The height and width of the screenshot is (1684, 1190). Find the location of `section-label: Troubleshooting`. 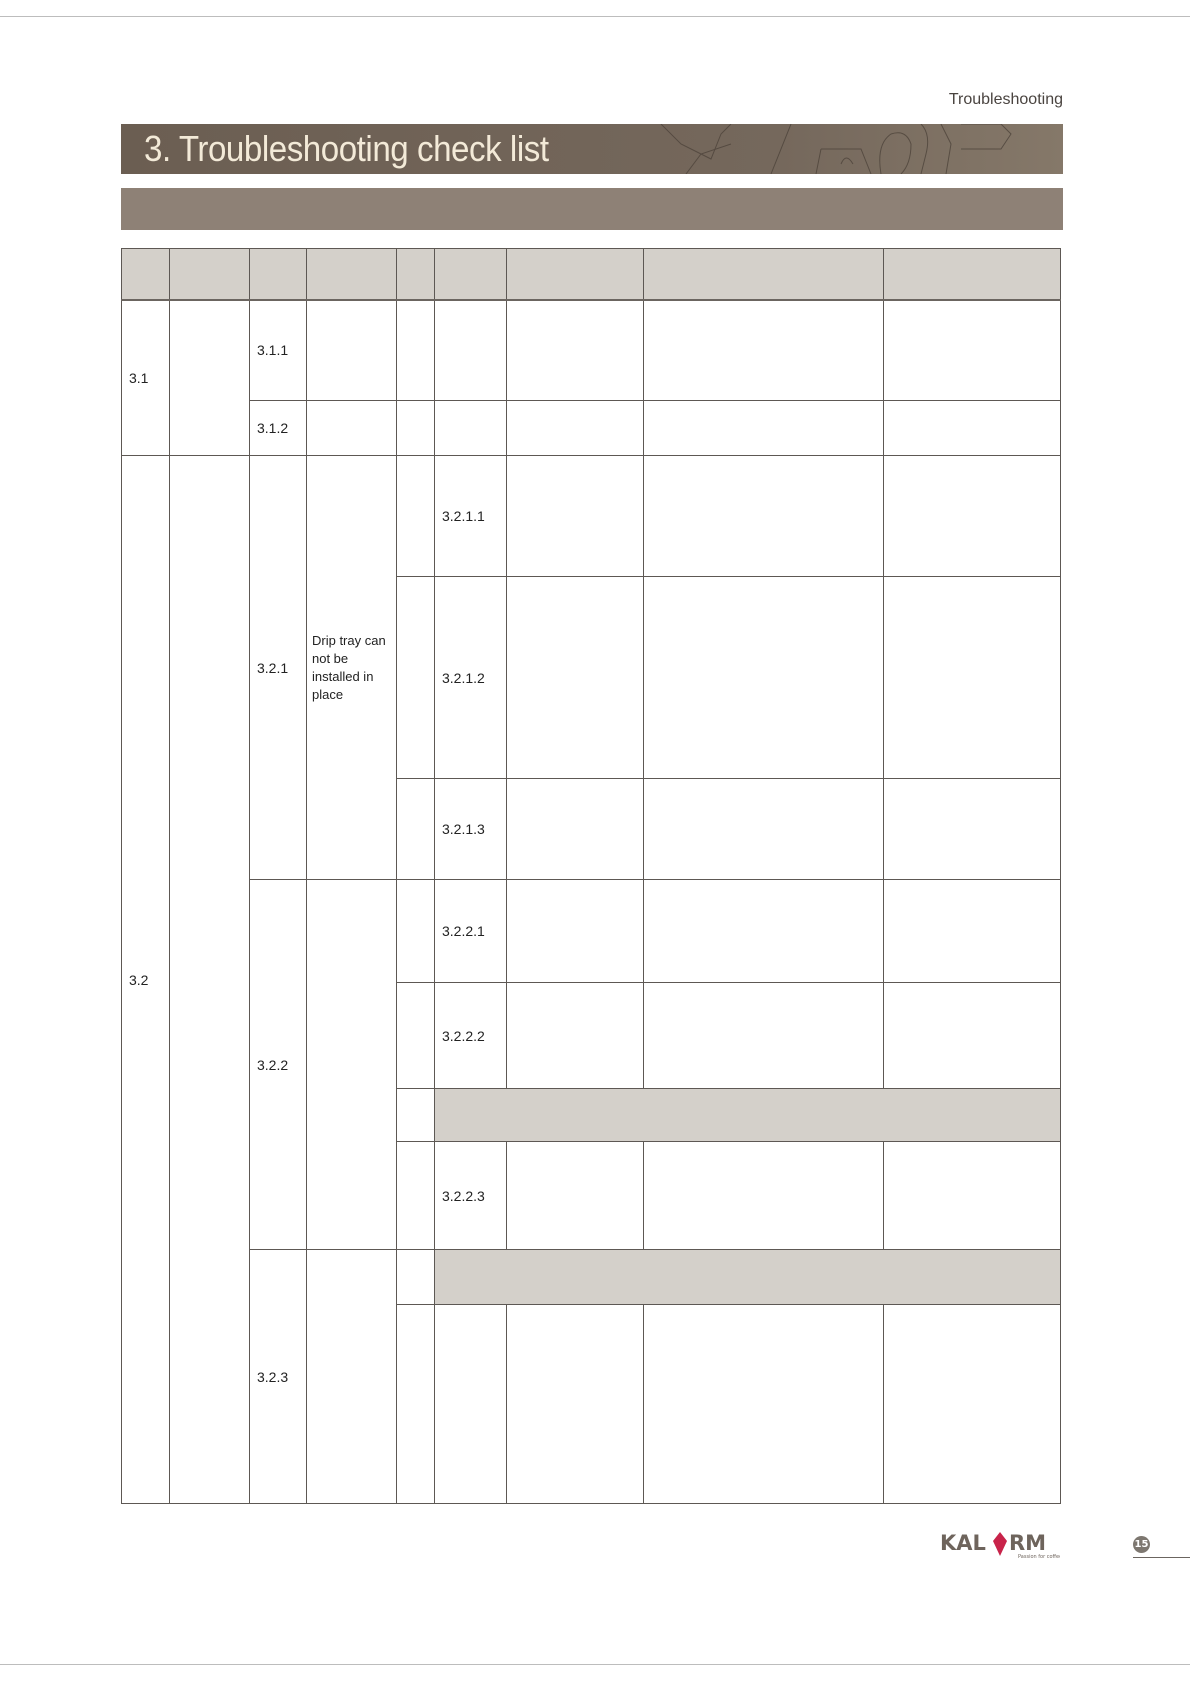

section-label: Troubleshooting is located at coordinates (1005, 99).